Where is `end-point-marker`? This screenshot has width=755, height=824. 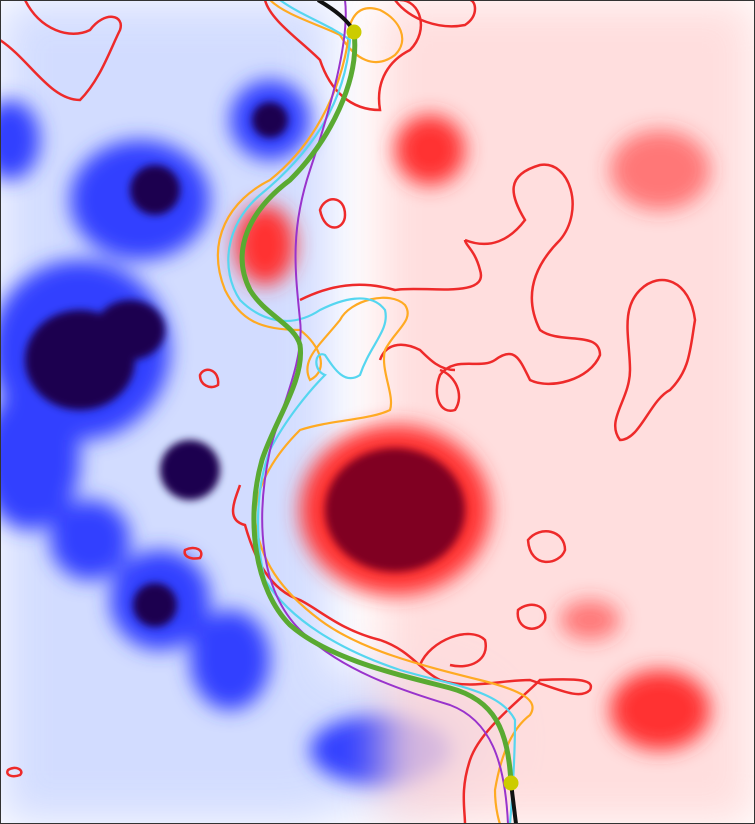 end-point-marker is located at coordinates (511, 783).